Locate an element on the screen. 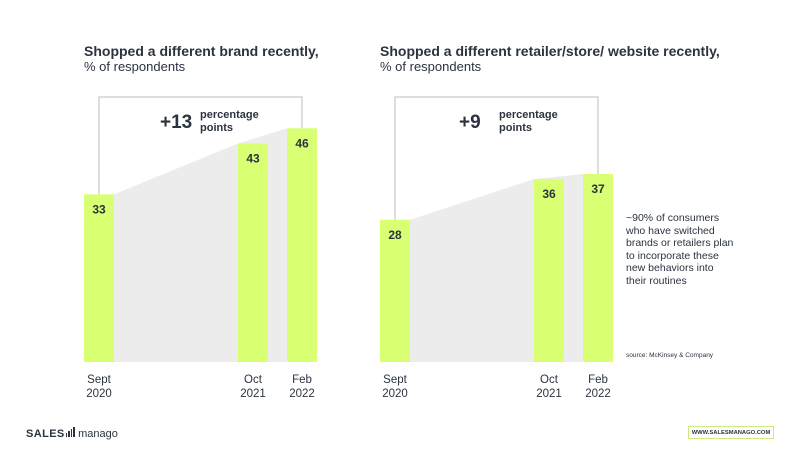  chart1-value-label: 46 is located at coordinates (302, 143).